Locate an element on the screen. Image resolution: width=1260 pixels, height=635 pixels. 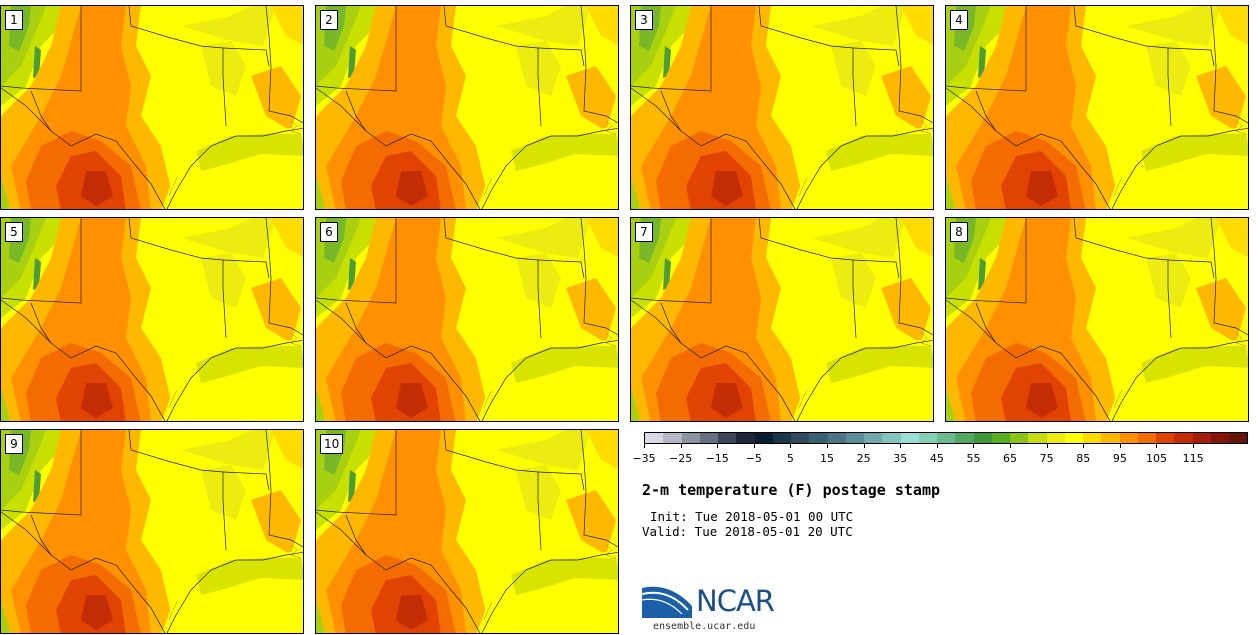
colorbar-tick-label: 75 is located at coordinates (1046, 458).